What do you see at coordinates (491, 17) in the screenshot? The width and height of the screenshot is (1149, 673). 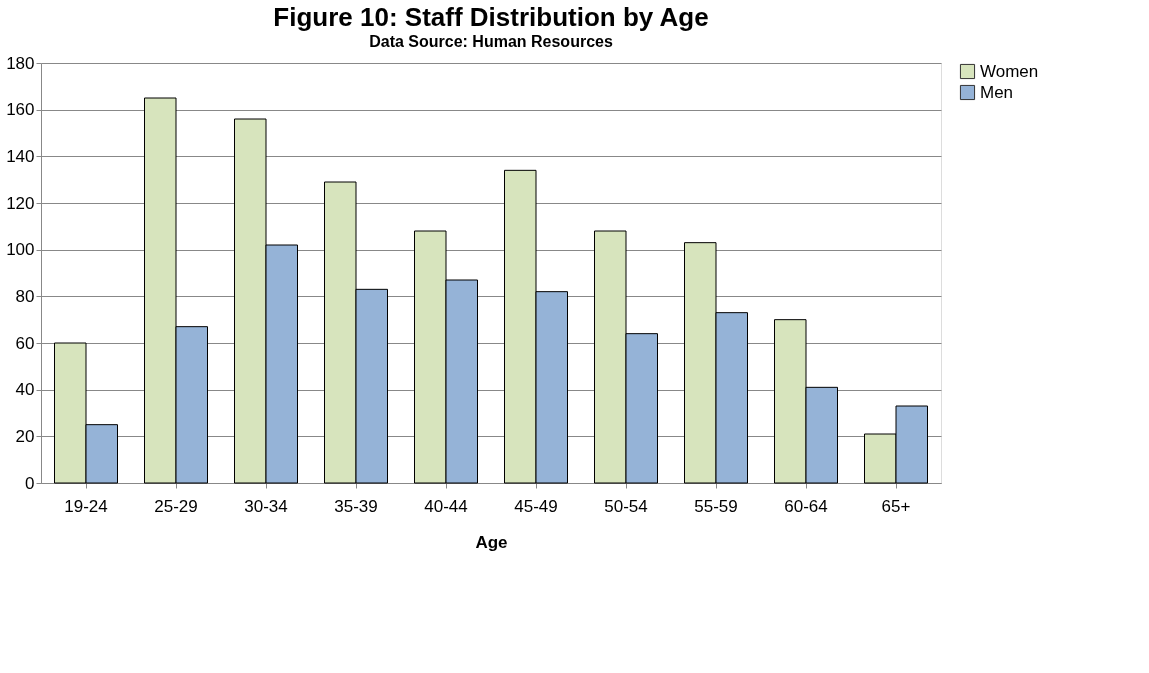 I see `chart-title: Figure 10: Staff Distribution by Age` at bounding box center [491, 17].